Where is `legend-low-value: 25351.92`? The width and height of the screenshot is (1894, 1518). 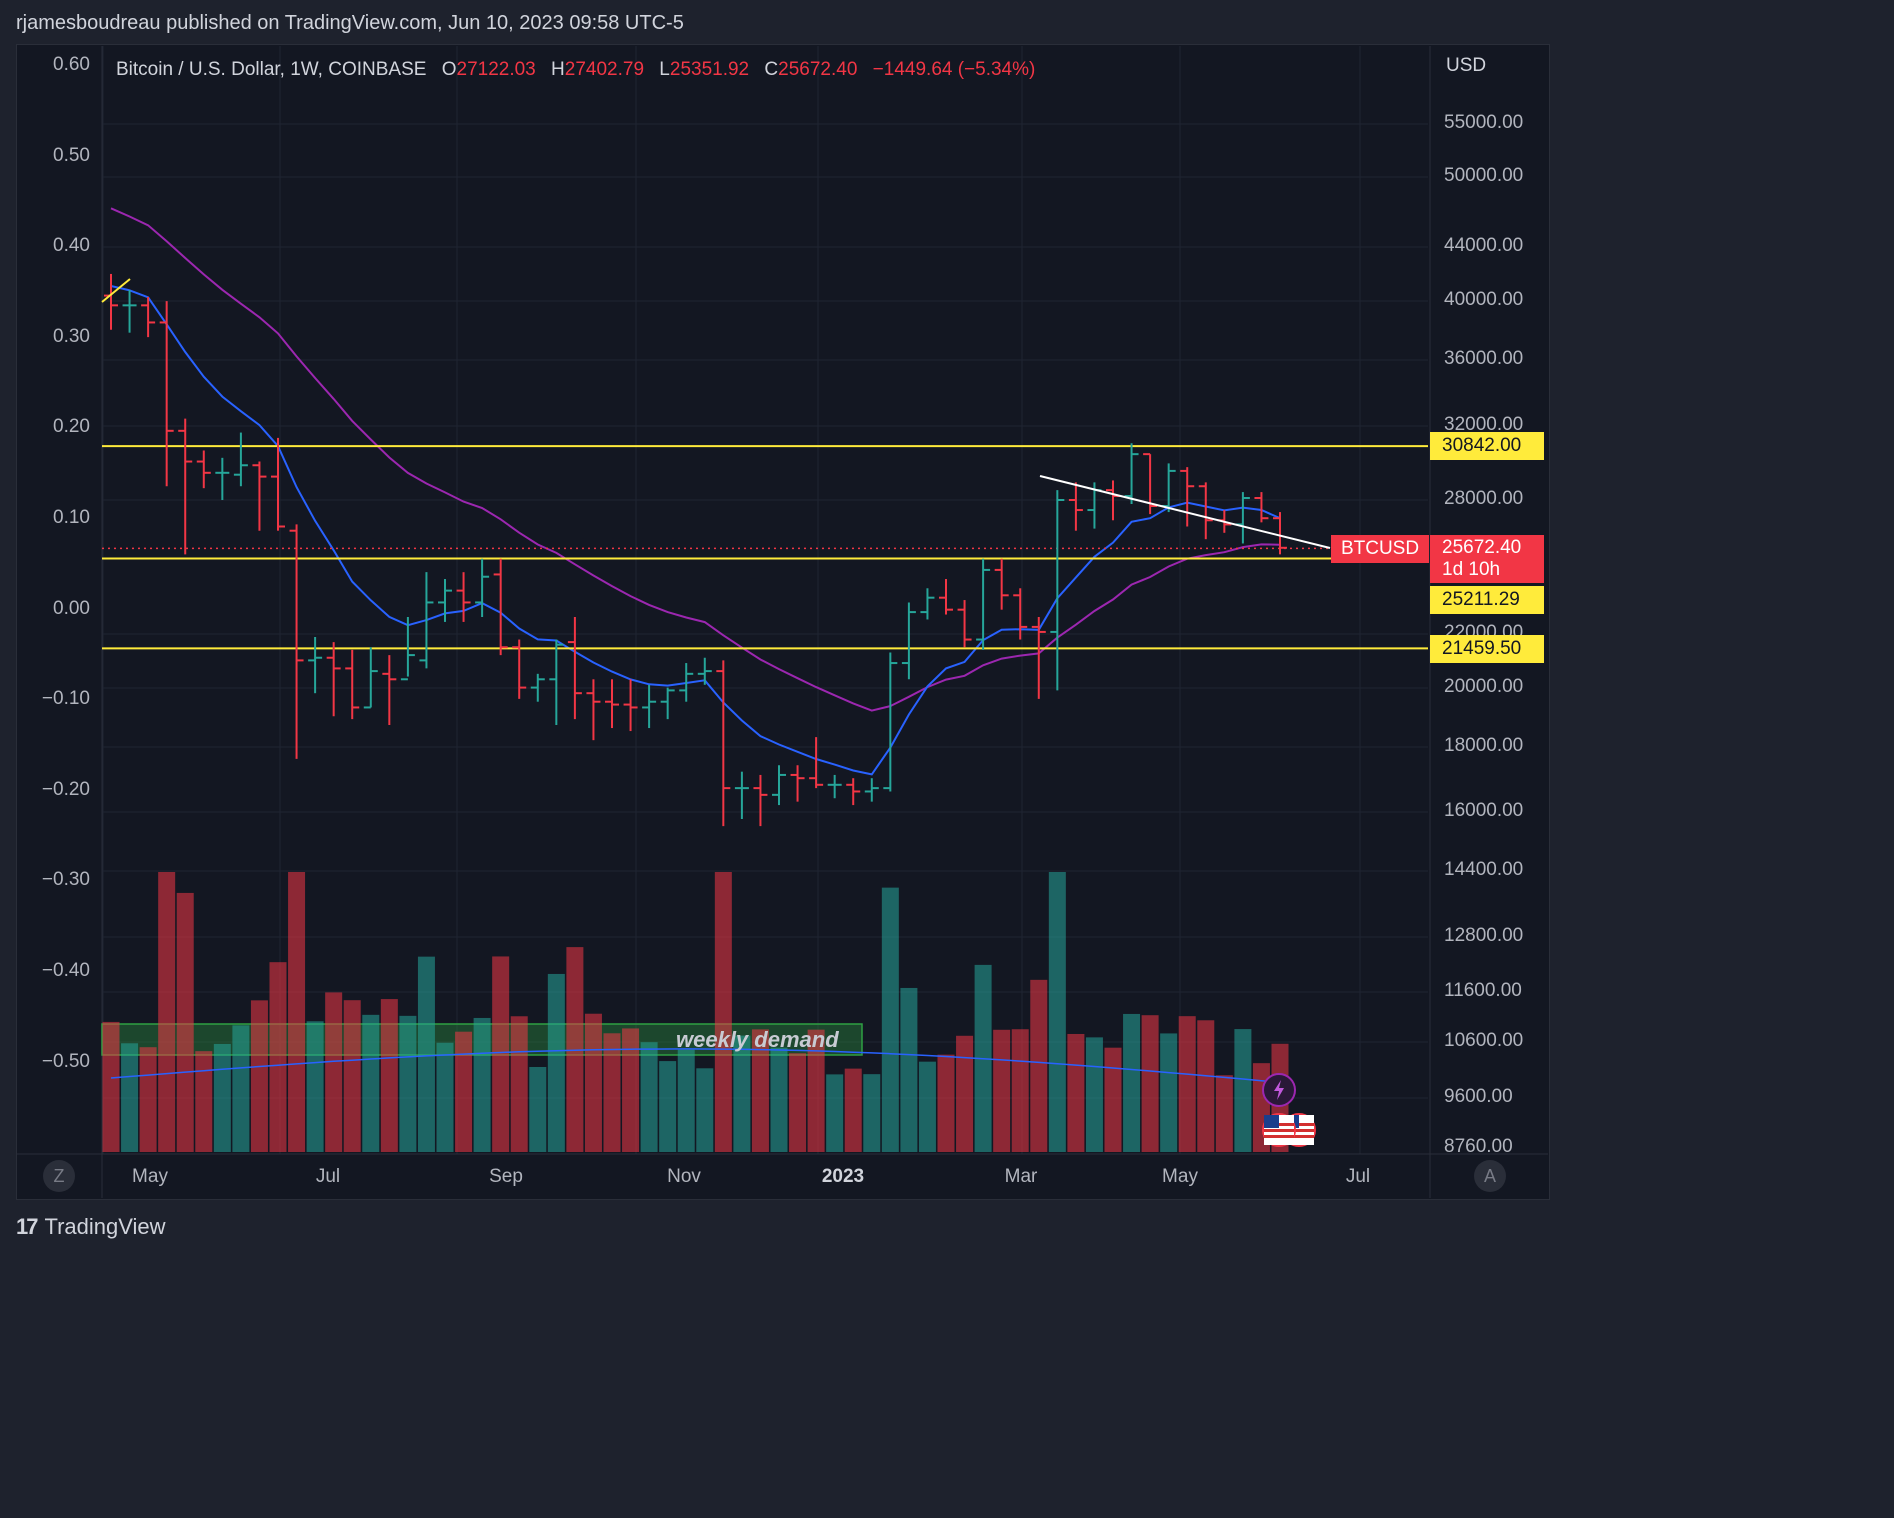 legend-low-value: 25351.92 is located at coordinates (709, 69).